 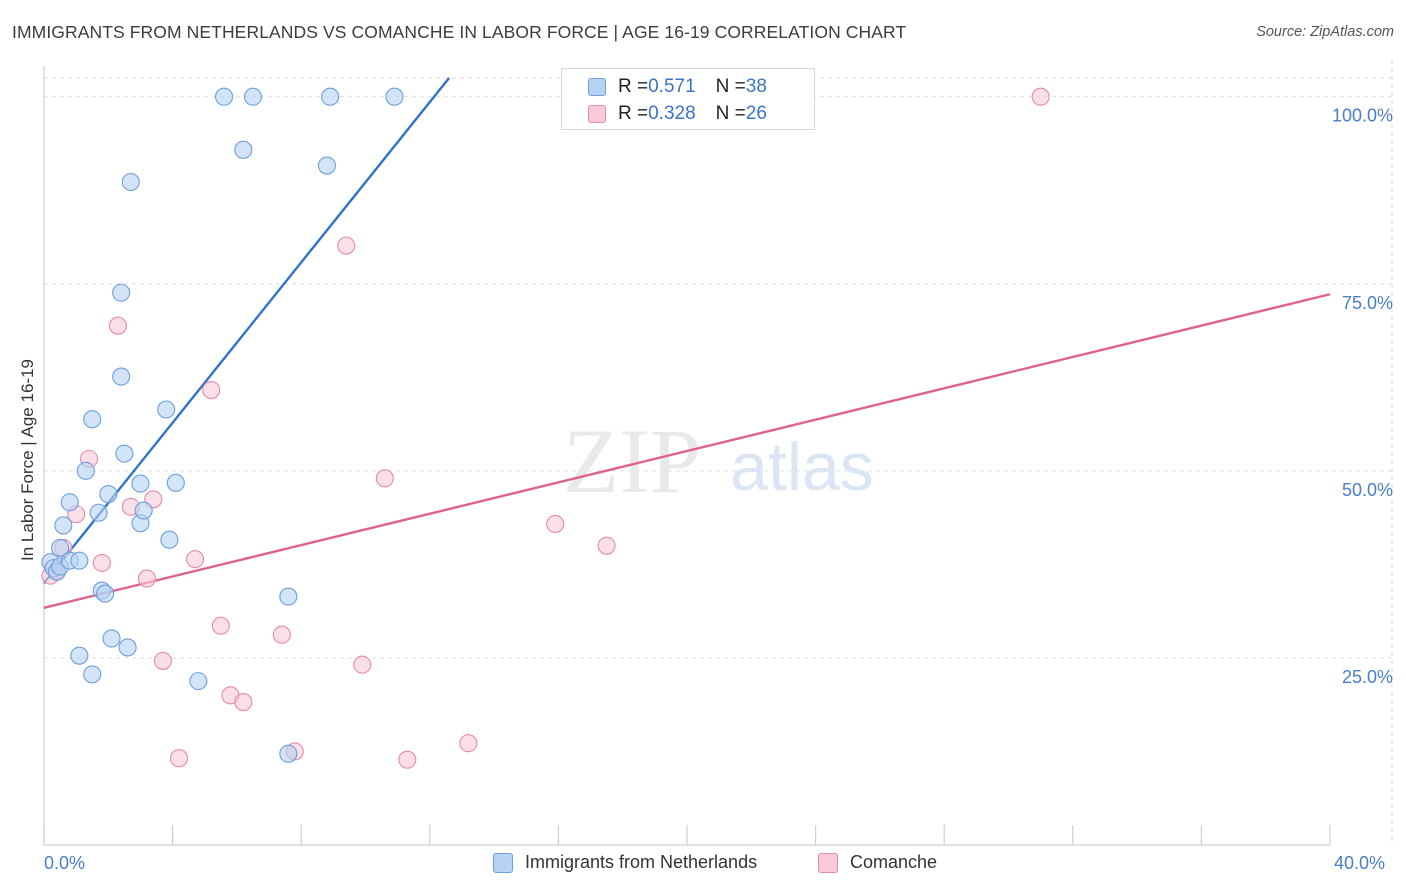 What do you see at coordinates (1325, 32) in the screenshot?
I see `source-credit: Source: ZipAtlas.com` at bounding box center [1325, 32].